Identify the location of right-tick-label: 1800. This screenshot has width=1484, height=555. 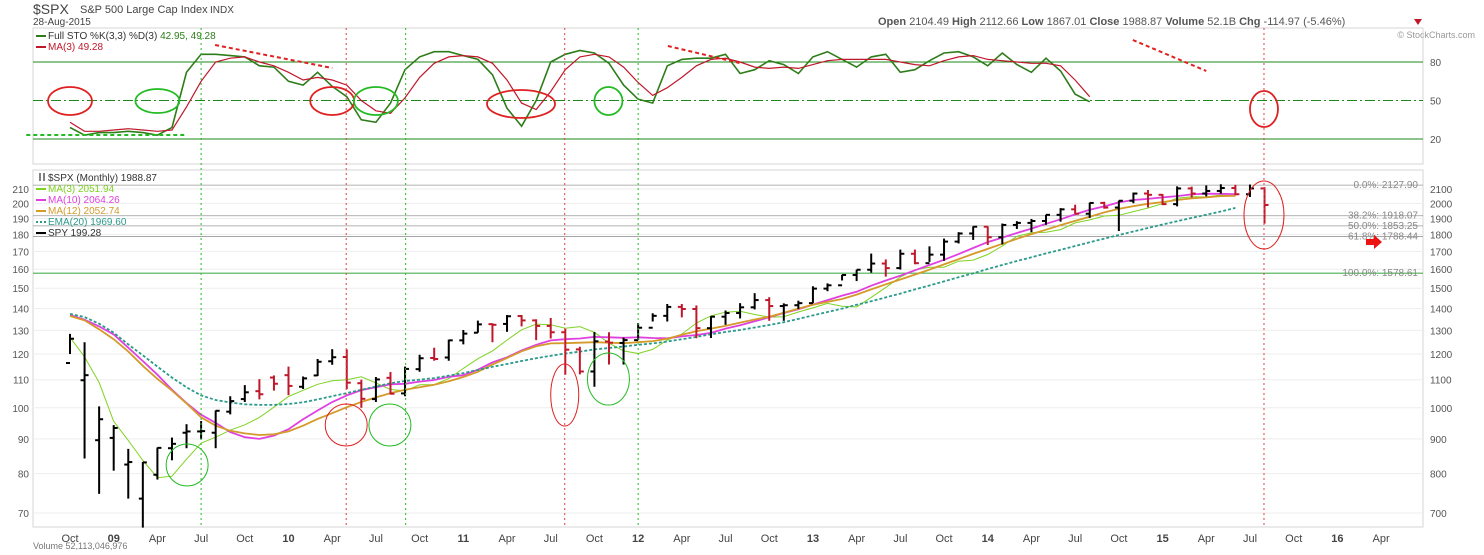
(1441, 235).